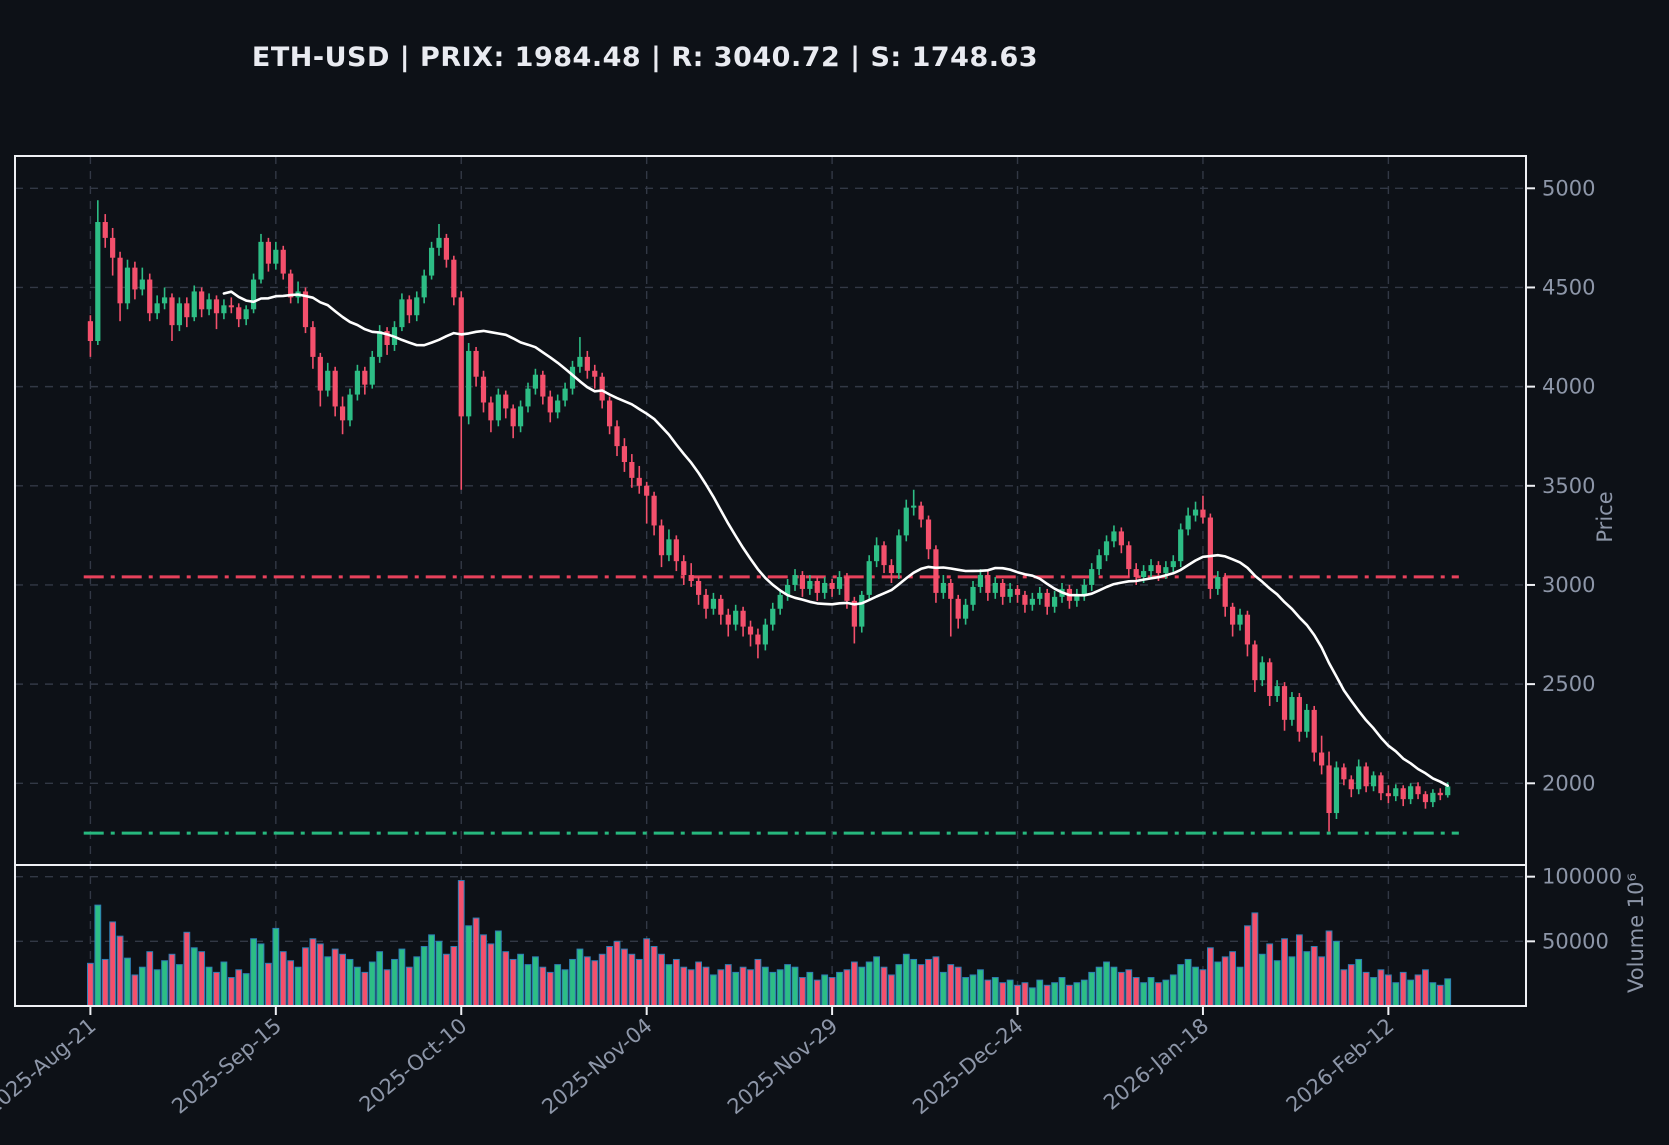 This screenshot has height=1145, width=1669. Describe the element at coordinates (968, 1066) in the screenshot. I see `date-tick-label: 2025-Dec-24` at that location.